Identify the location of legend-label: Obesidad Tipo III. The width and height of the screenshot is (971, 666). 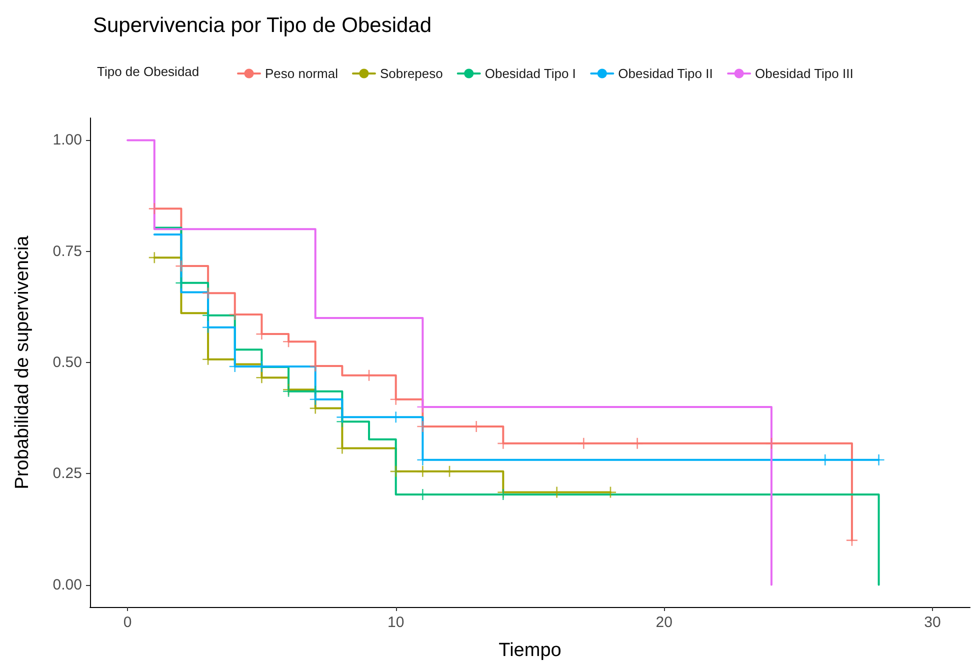
(804, 73).